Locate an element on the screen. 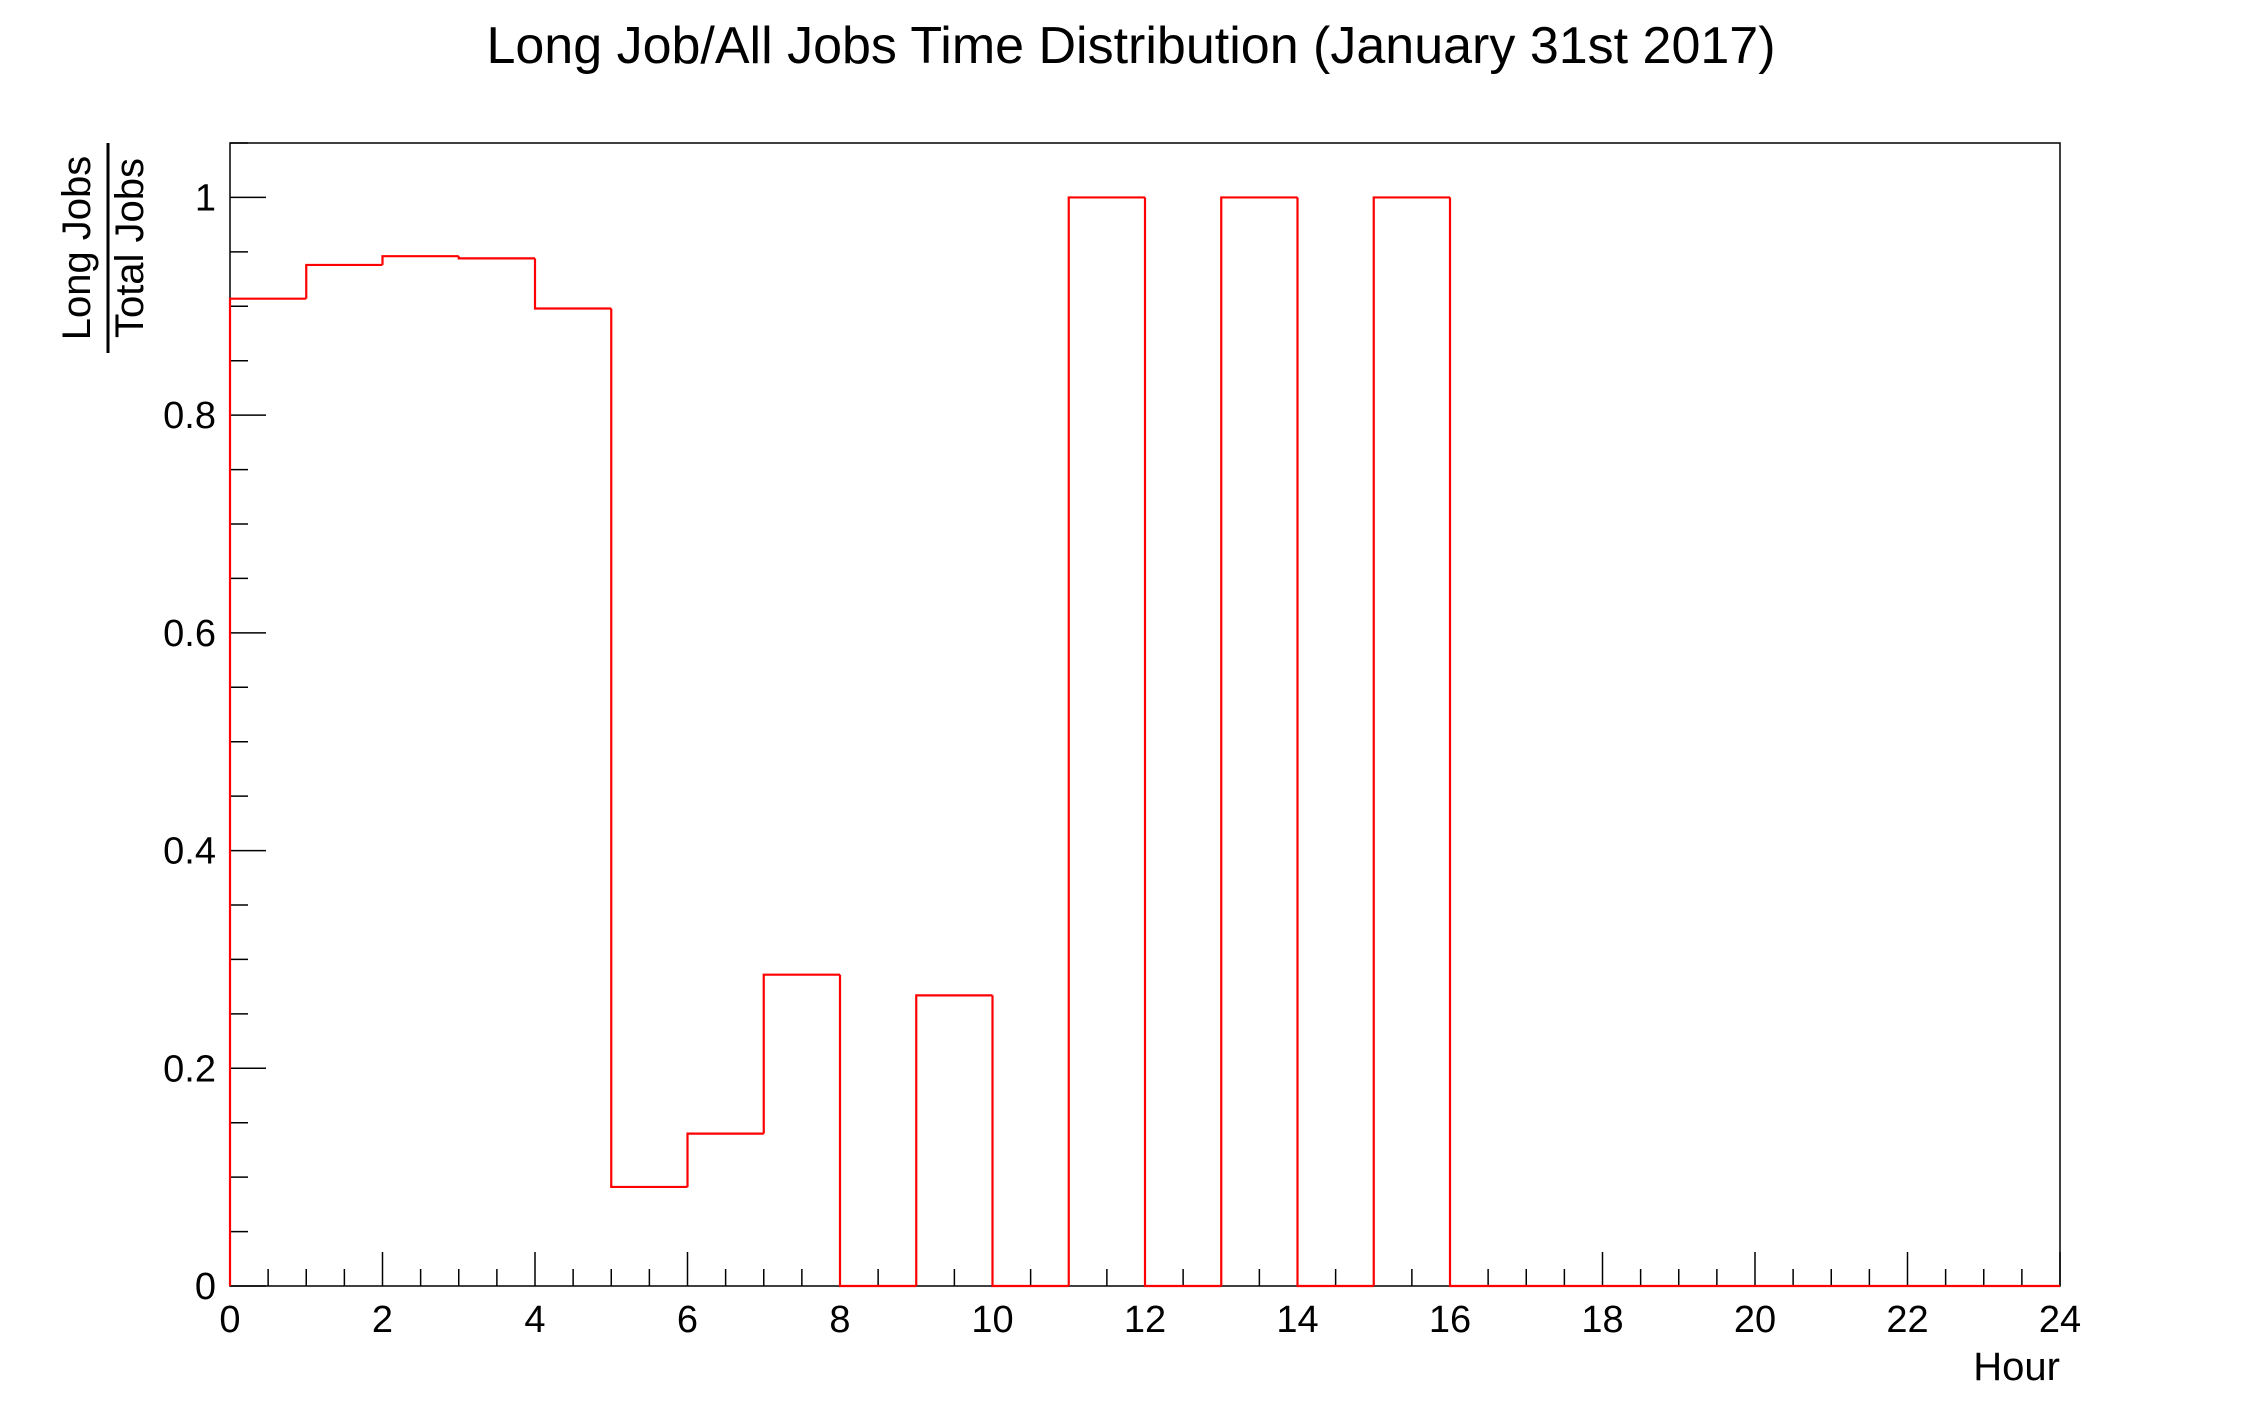 This screenshot has height=1411, width=2262. x-tick-label: 12 is located at coordinates (1145, 1320).